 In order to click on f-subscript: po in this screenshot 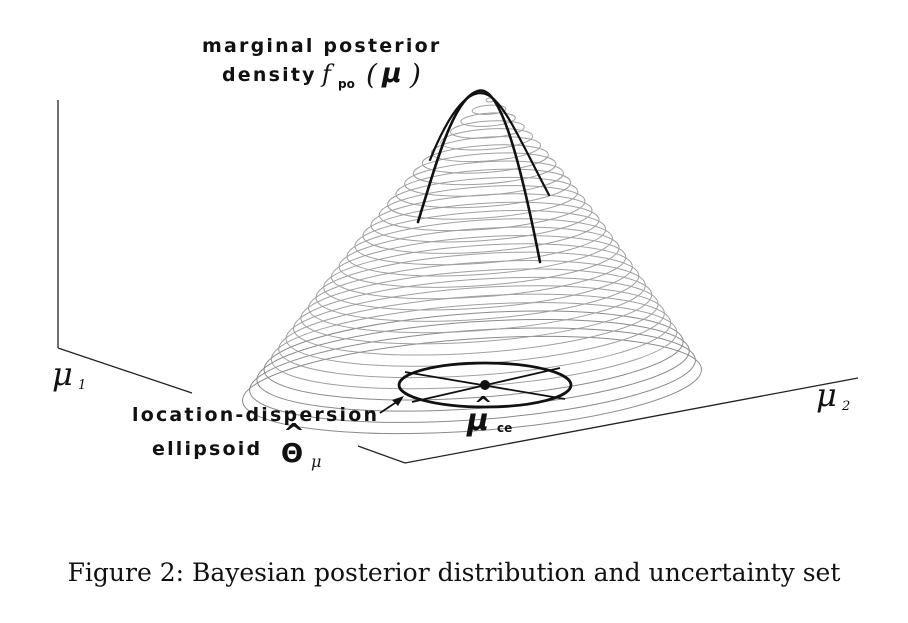, I will do `click(346, 84)`.